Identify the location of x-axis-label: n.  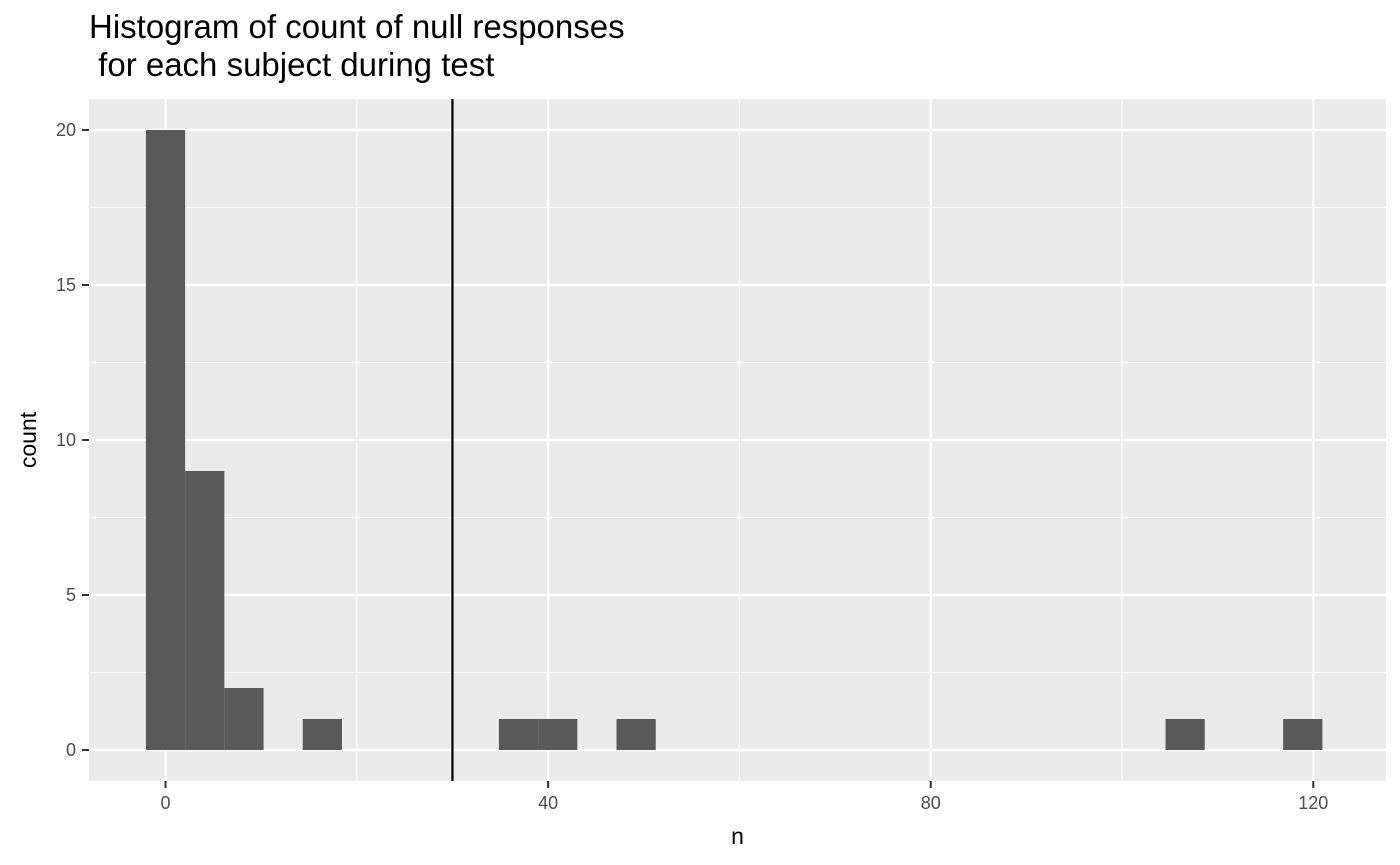
(737, 836).